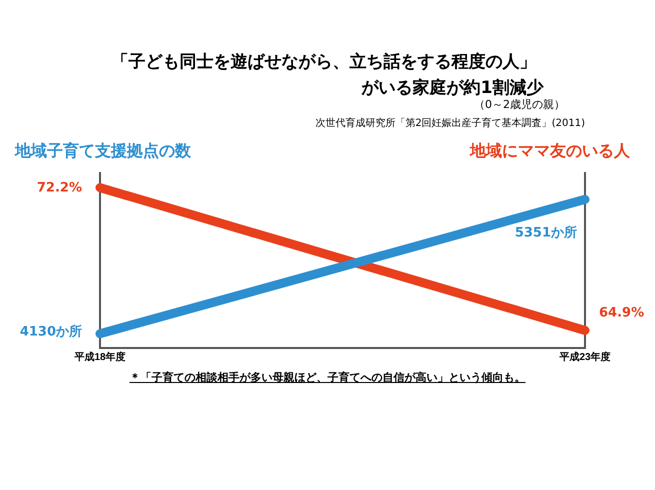 Image resolution: width=655 pixels, height=490 pixels. What do you see at coordinates (327, 377) in the screenshot?
I see `text: ＊「子育ての相談相手が多い母親ほど、子育てへの自信が高い」という傾向も。` at bounding box center [327, 377].